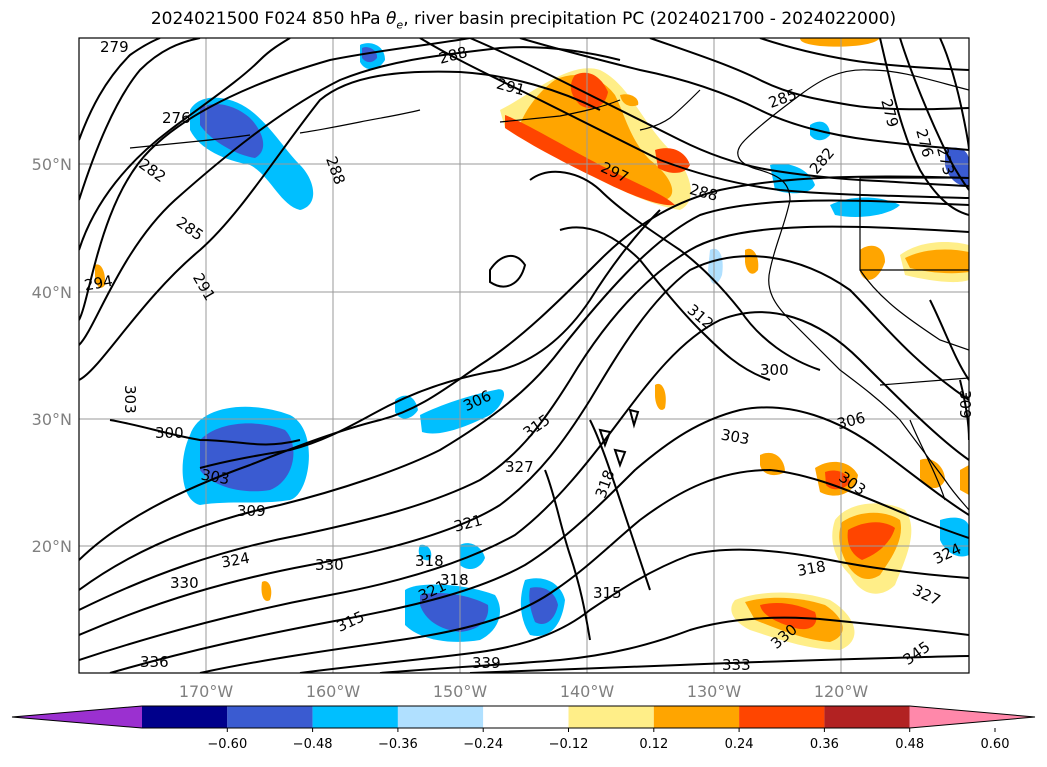 This screenshot has width=1047, height=767. I want to click on colorbar-tick-label: −0.48, so click(313, 744).